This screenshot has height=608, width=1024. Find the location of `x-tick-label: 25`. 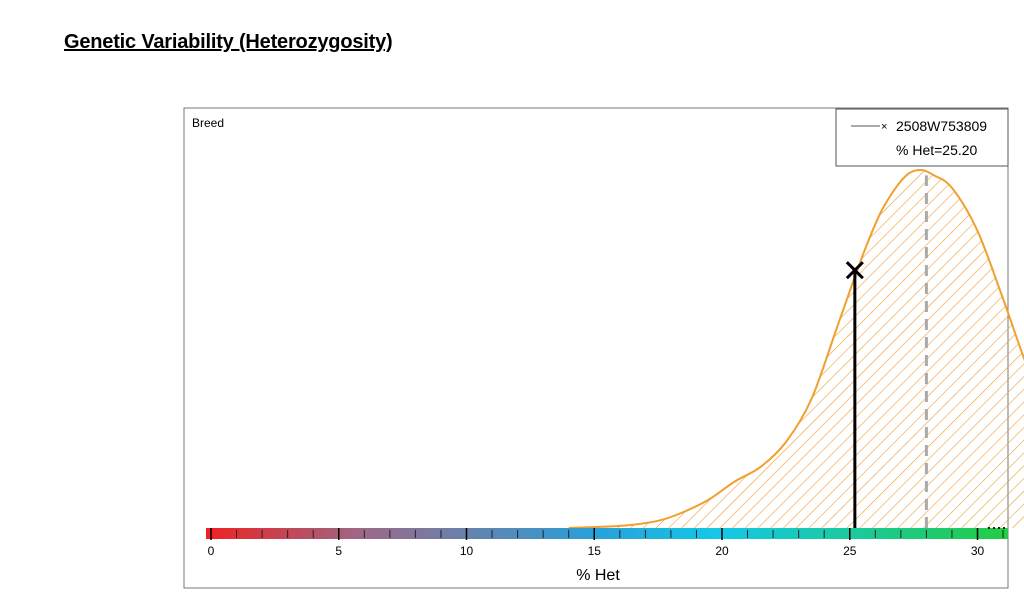

x-tick-label: 25 is located at coordinates (850, 551).